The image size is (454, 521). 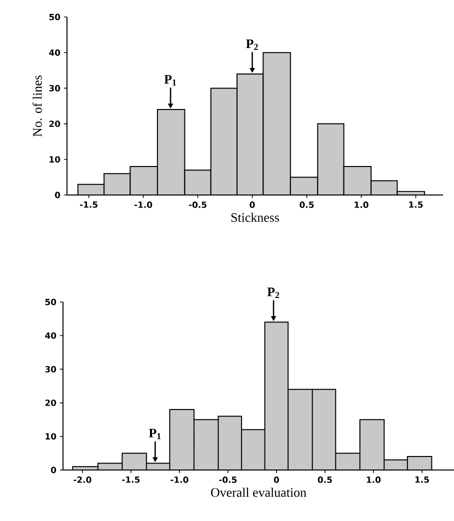 I want to click on x-axis-title: Overall evaluation, so click(x=258, y=492).